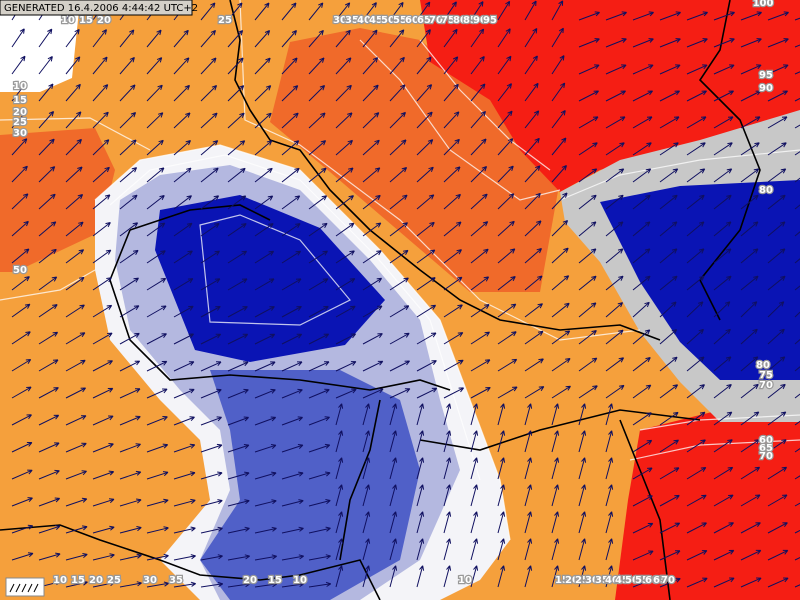 This screenshot has width=800, height=600. What do you see at coordinates (729, 160) in the screenshot?
I see `border-line` at bounding box center [729, 160].